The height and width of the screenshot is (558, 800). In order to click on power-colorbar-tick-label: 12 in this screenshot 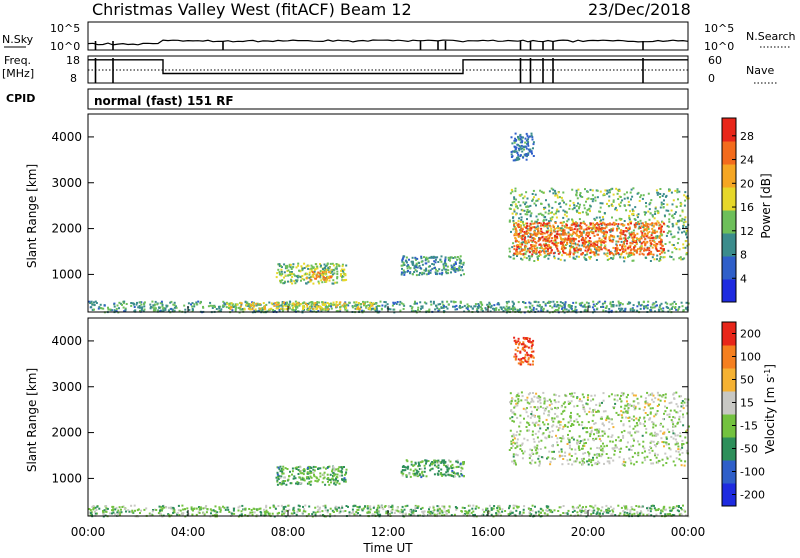, I will do `click(747, 231)`.